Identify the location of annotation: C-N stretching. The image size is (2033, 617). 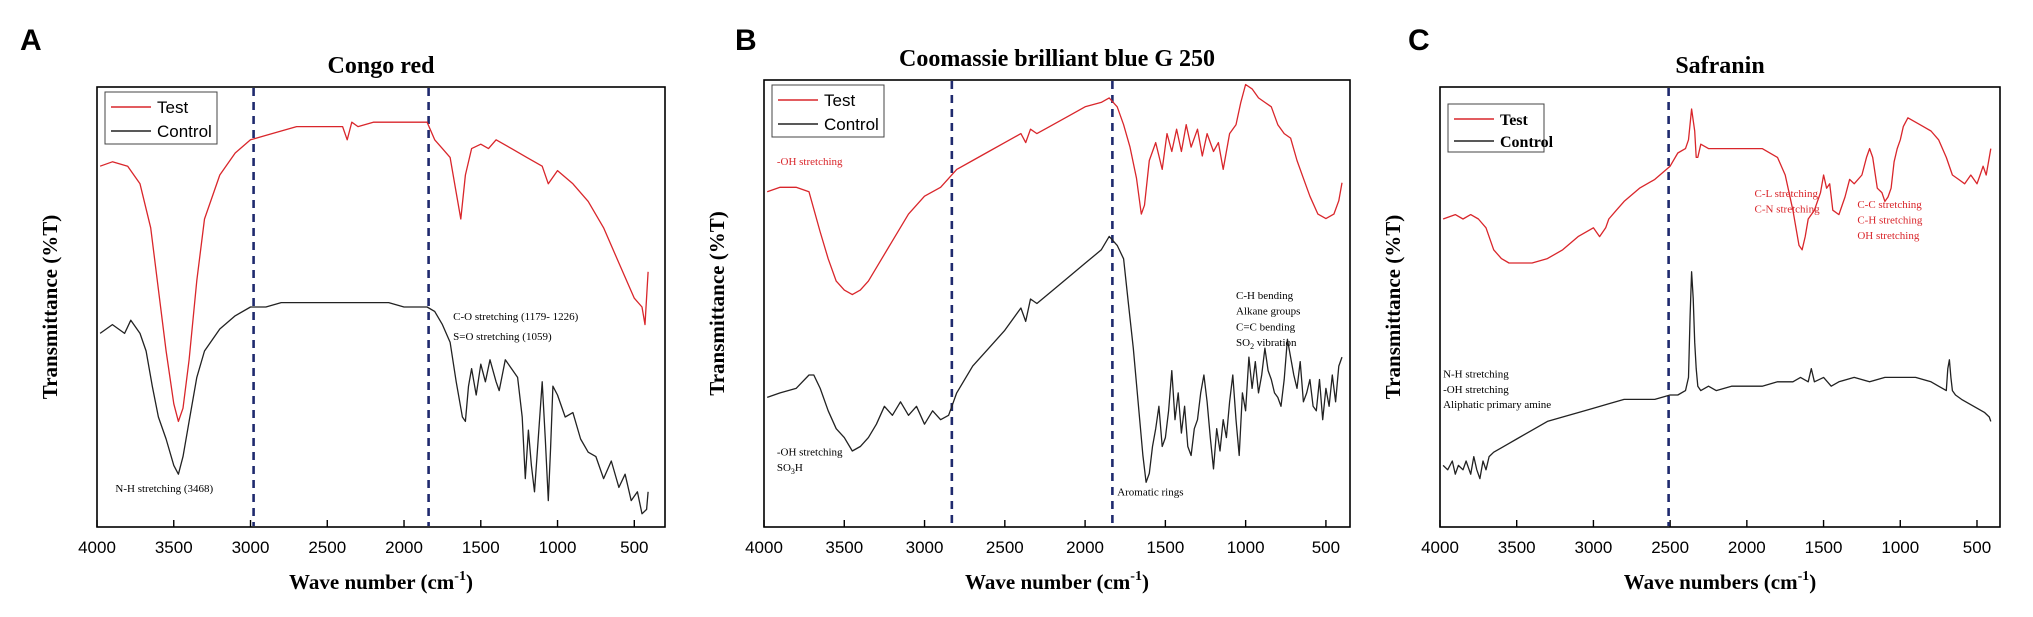
(1788, 209).